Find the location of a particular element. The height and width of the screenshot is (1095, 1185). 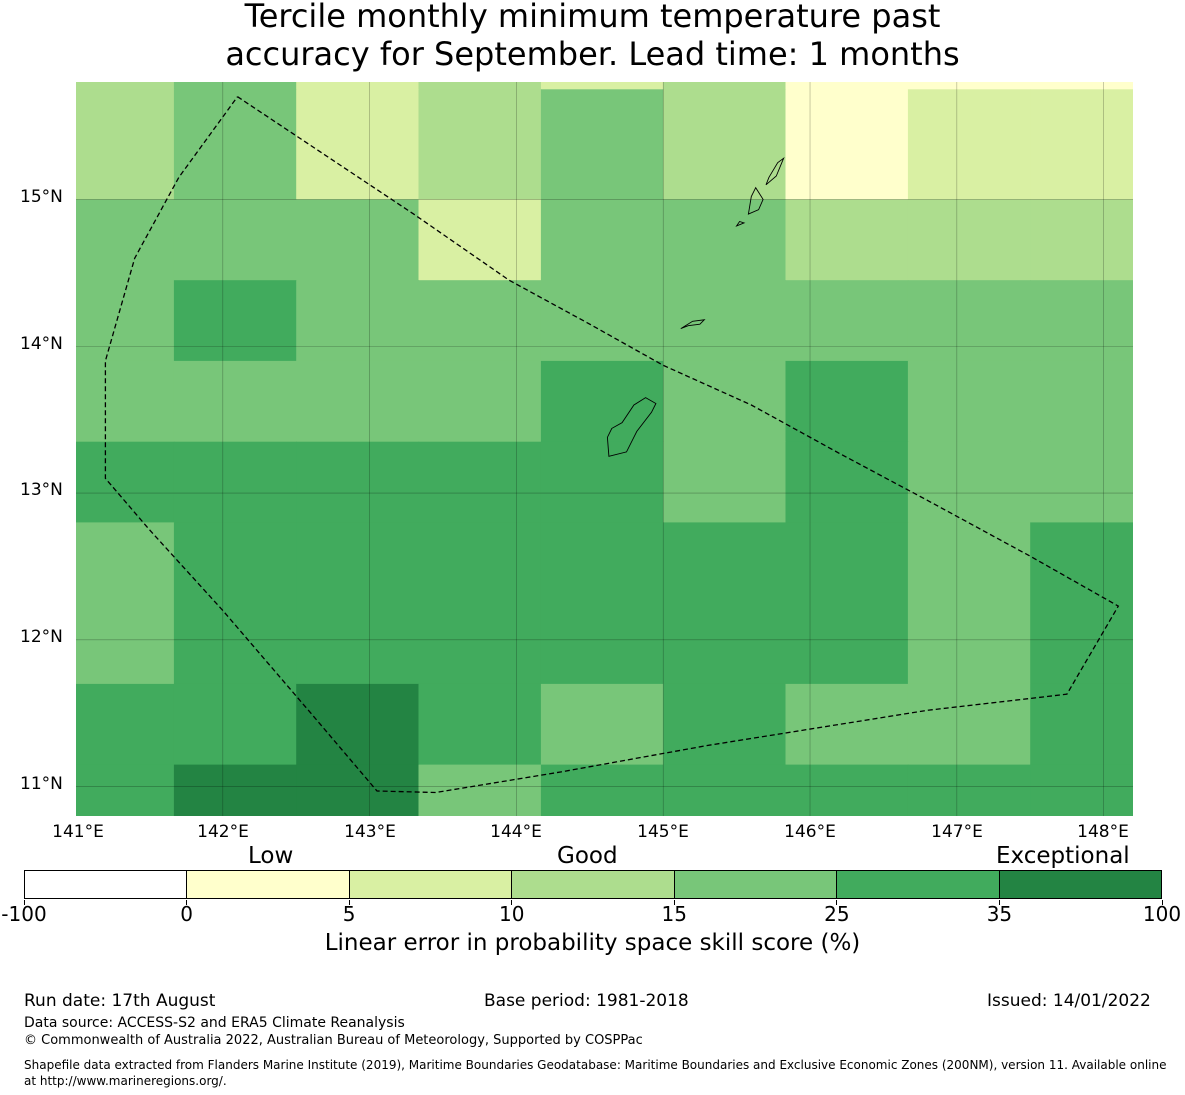

lon-label-145e: 145°E is located at coordinates (663, 832).